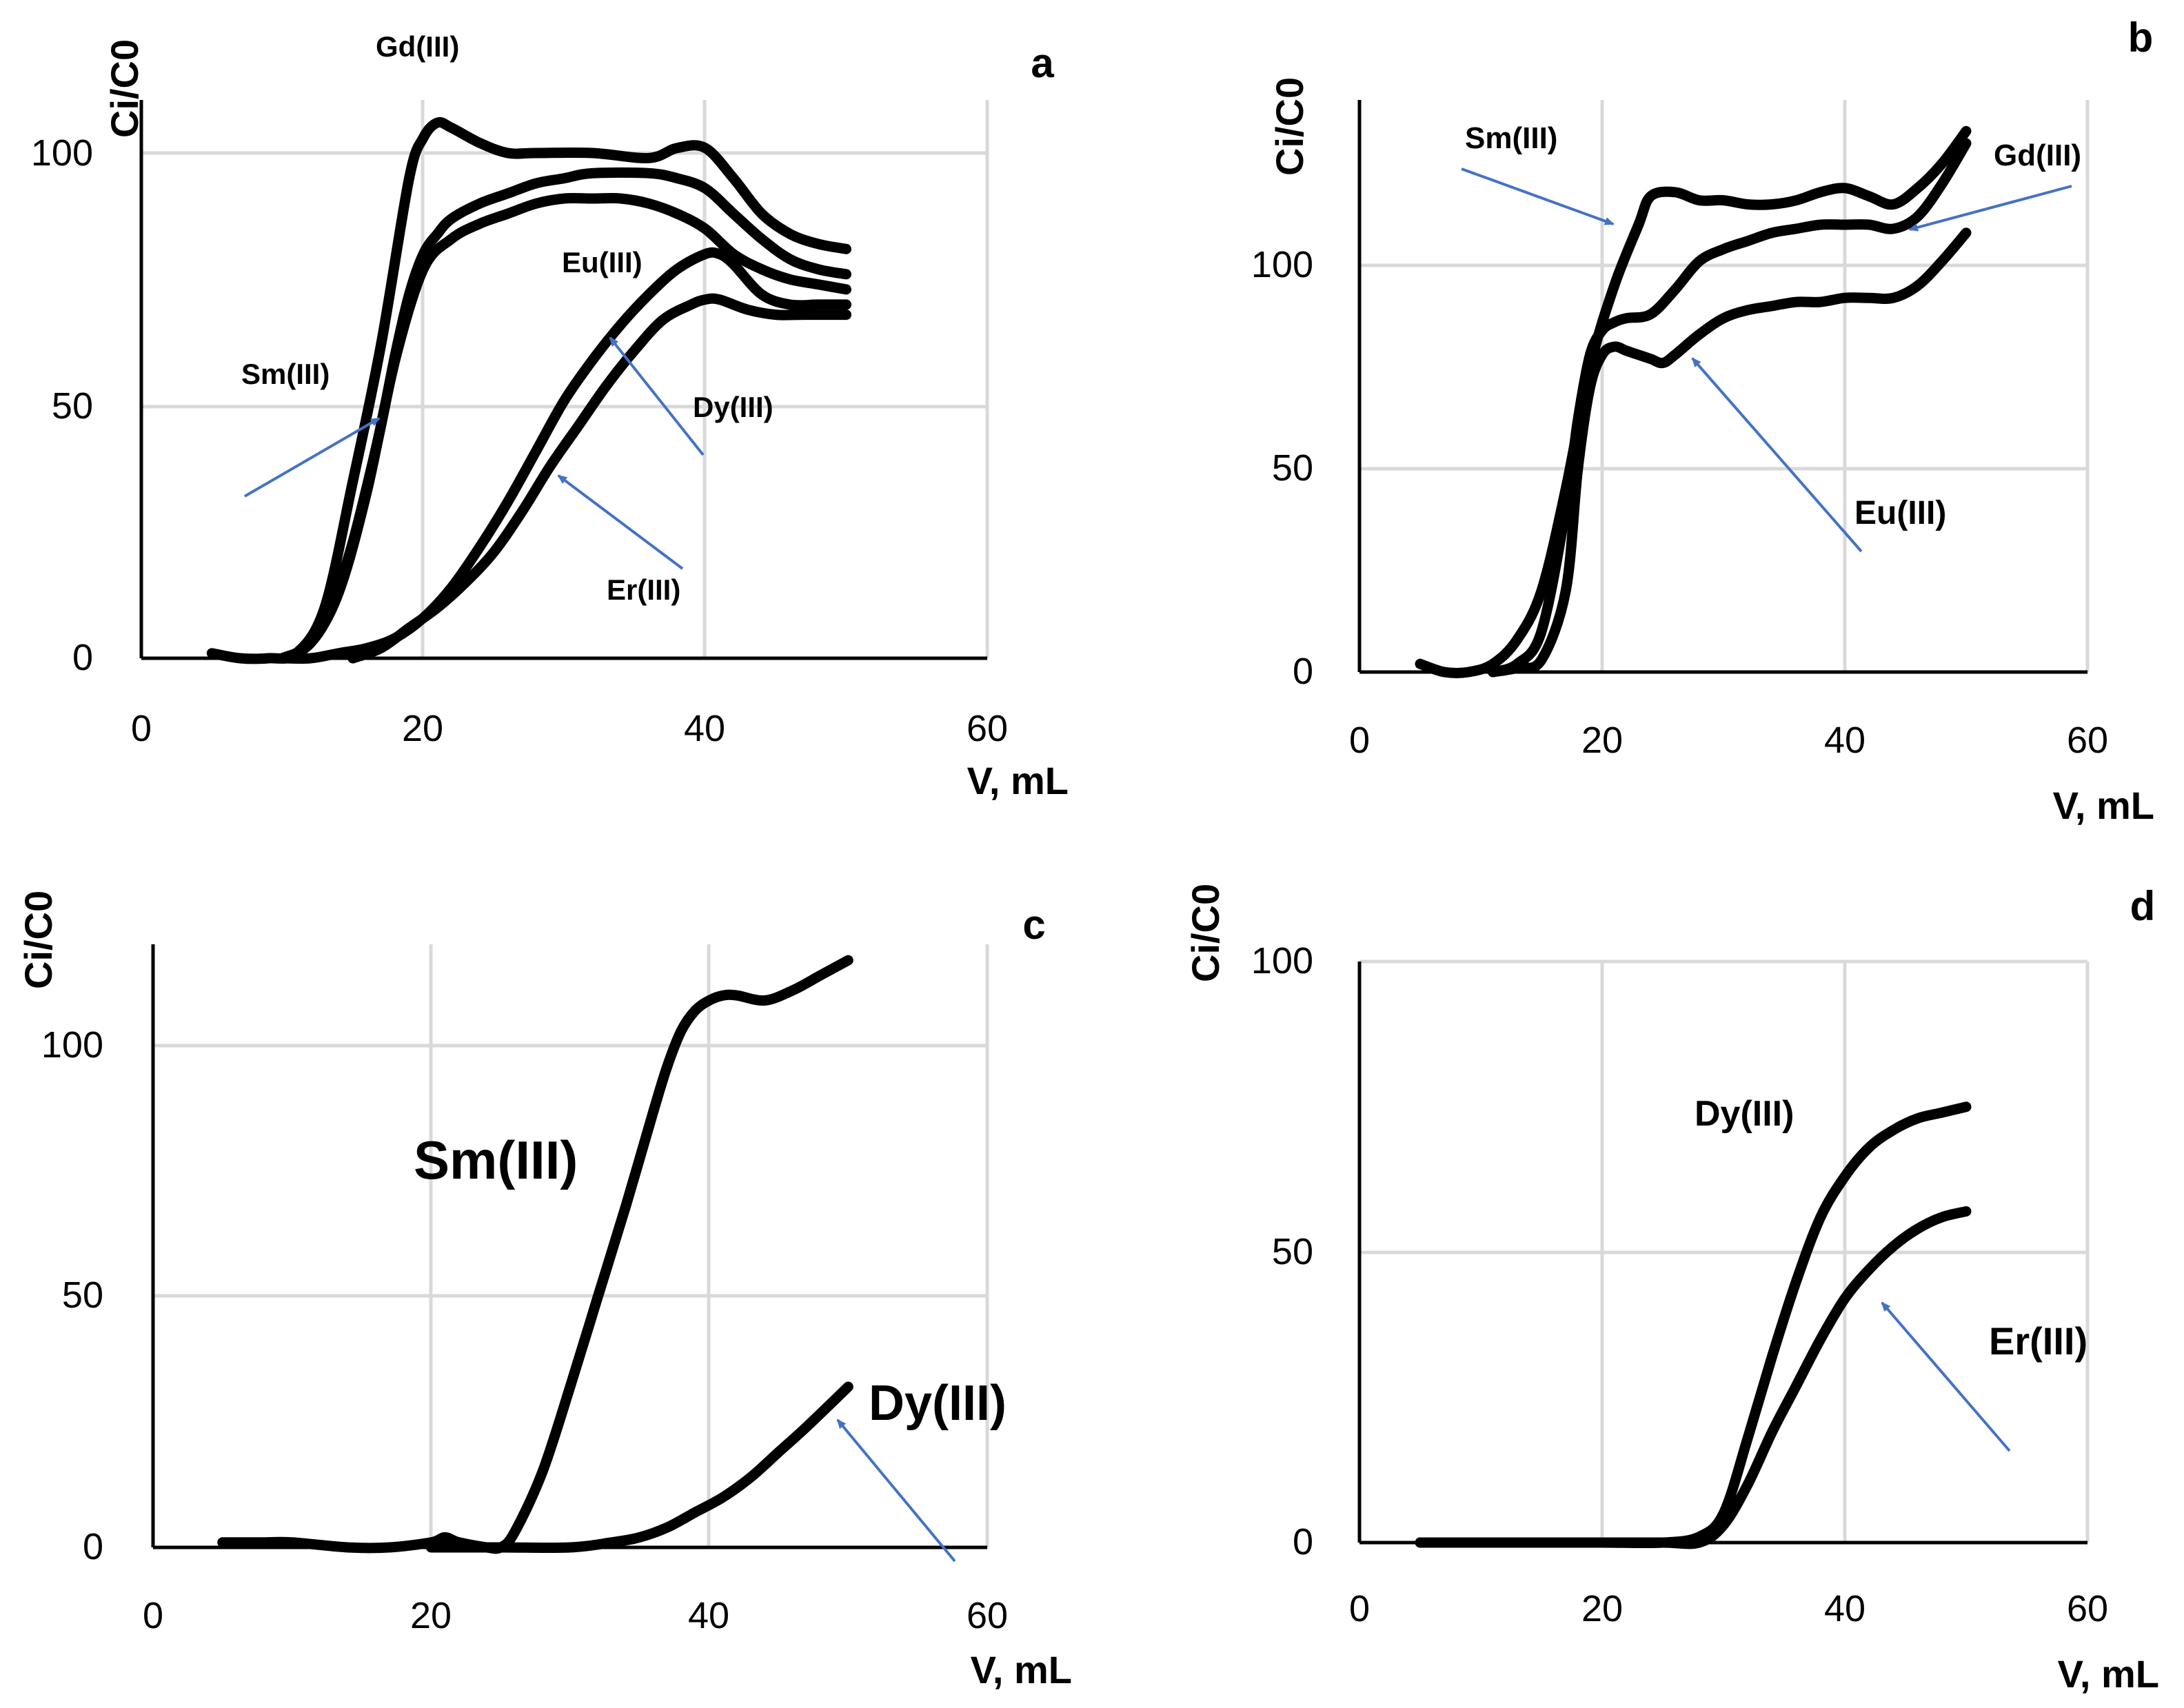 Image resolution: width=2184 pixels, height=1708 pixels. I want to click on y-ticks-b: 0 50 100, so click(1282, 468).